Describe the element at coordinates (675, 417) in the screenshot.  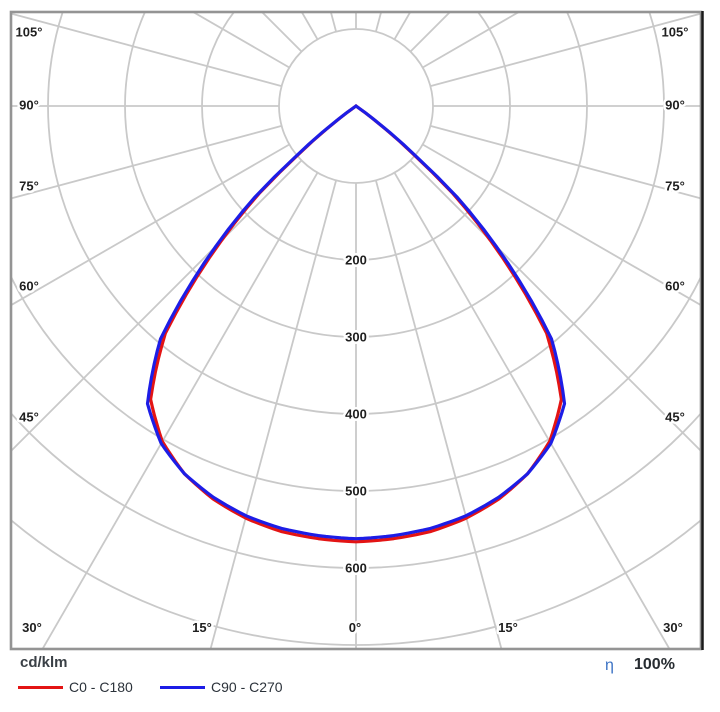
I see `angle-label-right-45: 45°` at that location.